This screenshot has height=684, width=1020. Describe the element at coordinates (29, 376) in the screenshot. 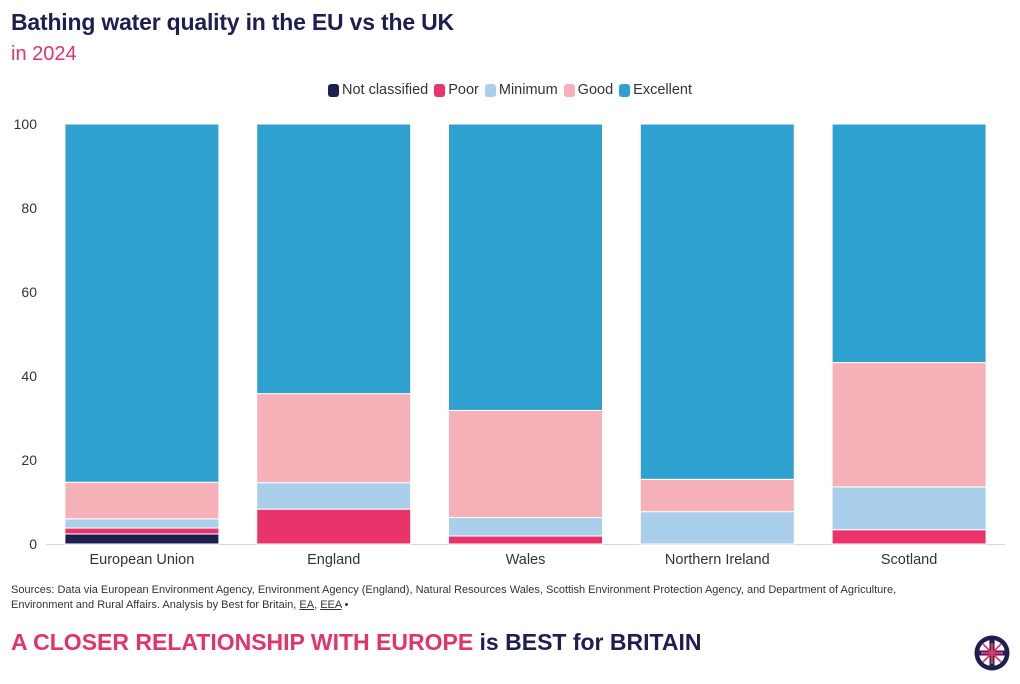

I see `y-tick-label: 40` at that location.